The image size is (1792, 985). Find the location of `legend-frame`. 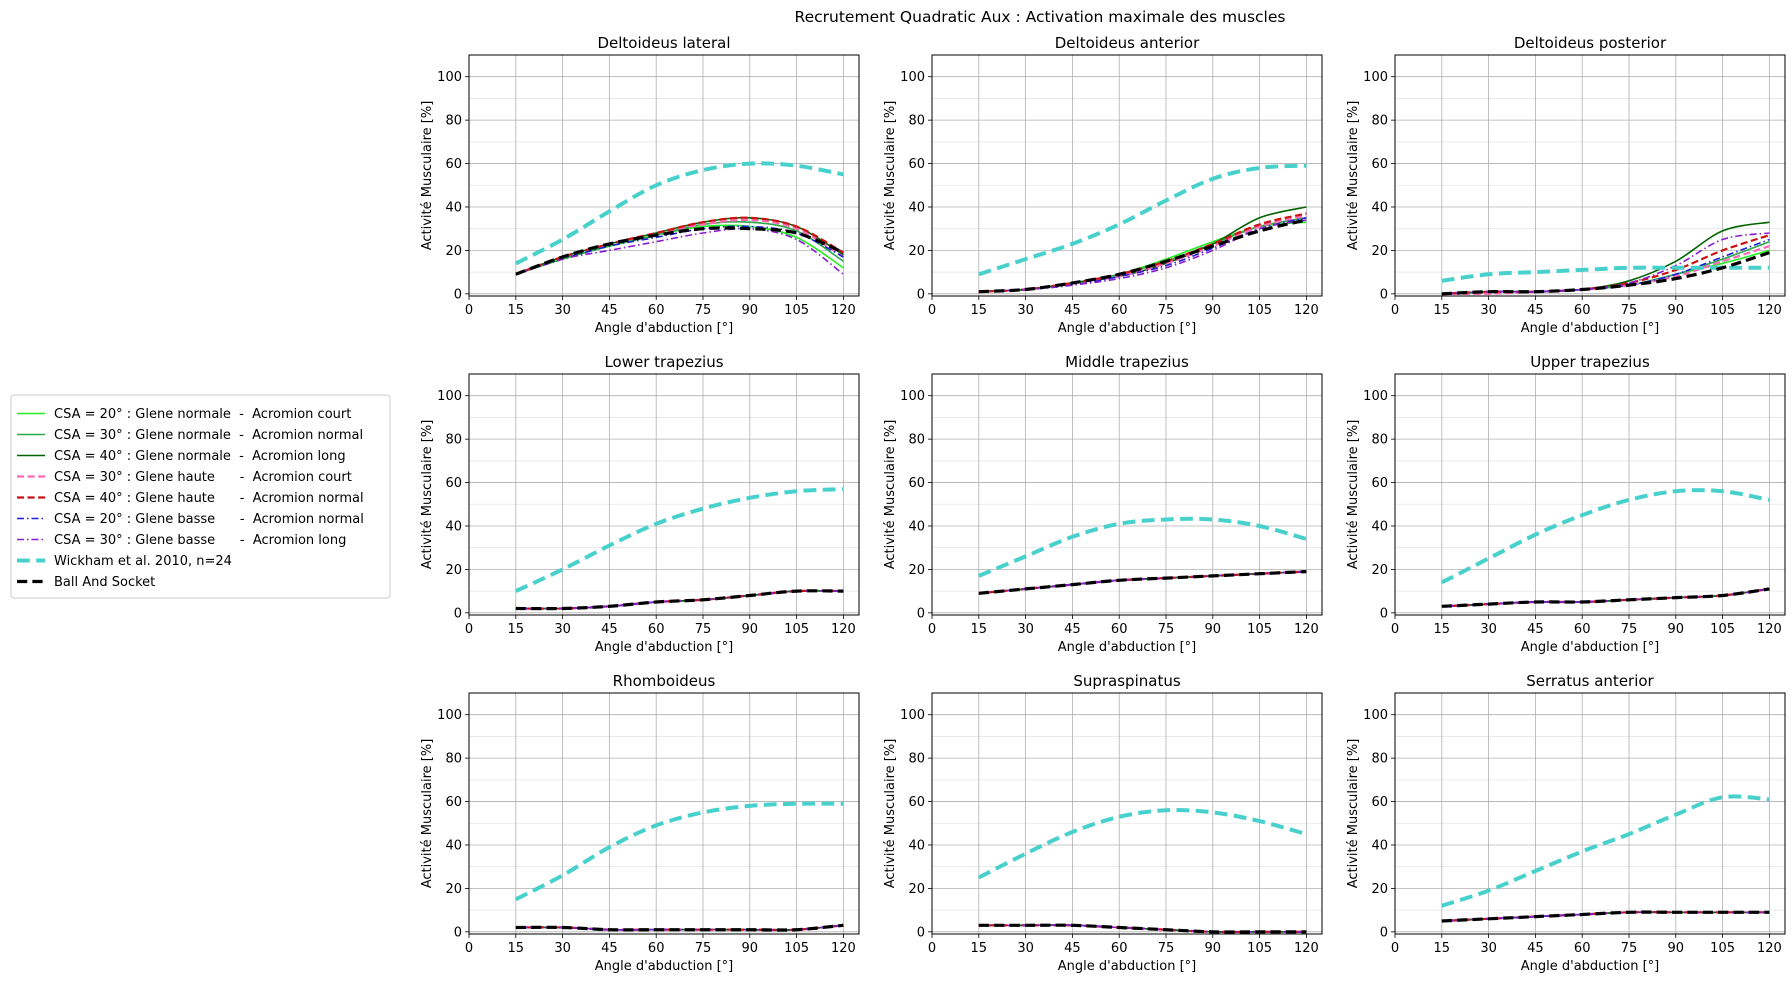

legend-frame is located at coordinates (200, 496).